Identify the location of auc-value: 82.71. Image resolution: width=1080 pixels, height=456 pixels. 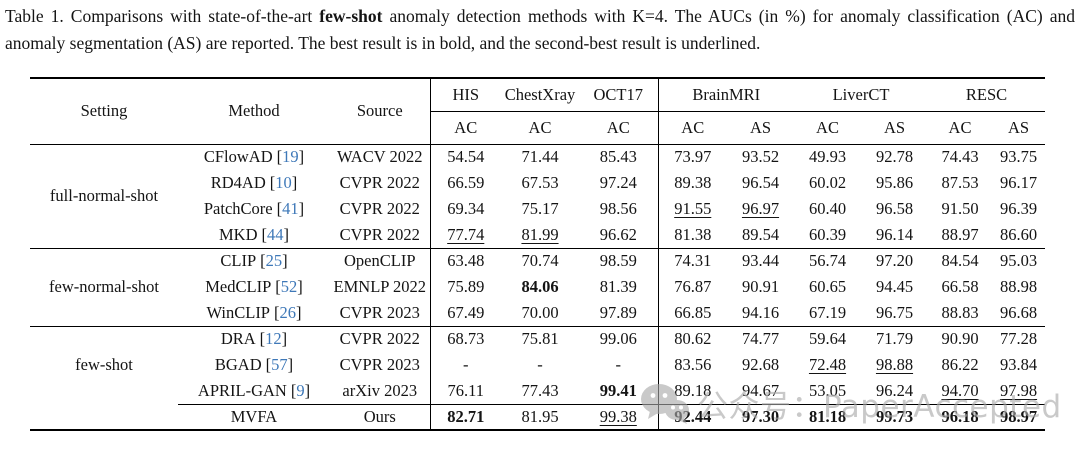
(465, 416).